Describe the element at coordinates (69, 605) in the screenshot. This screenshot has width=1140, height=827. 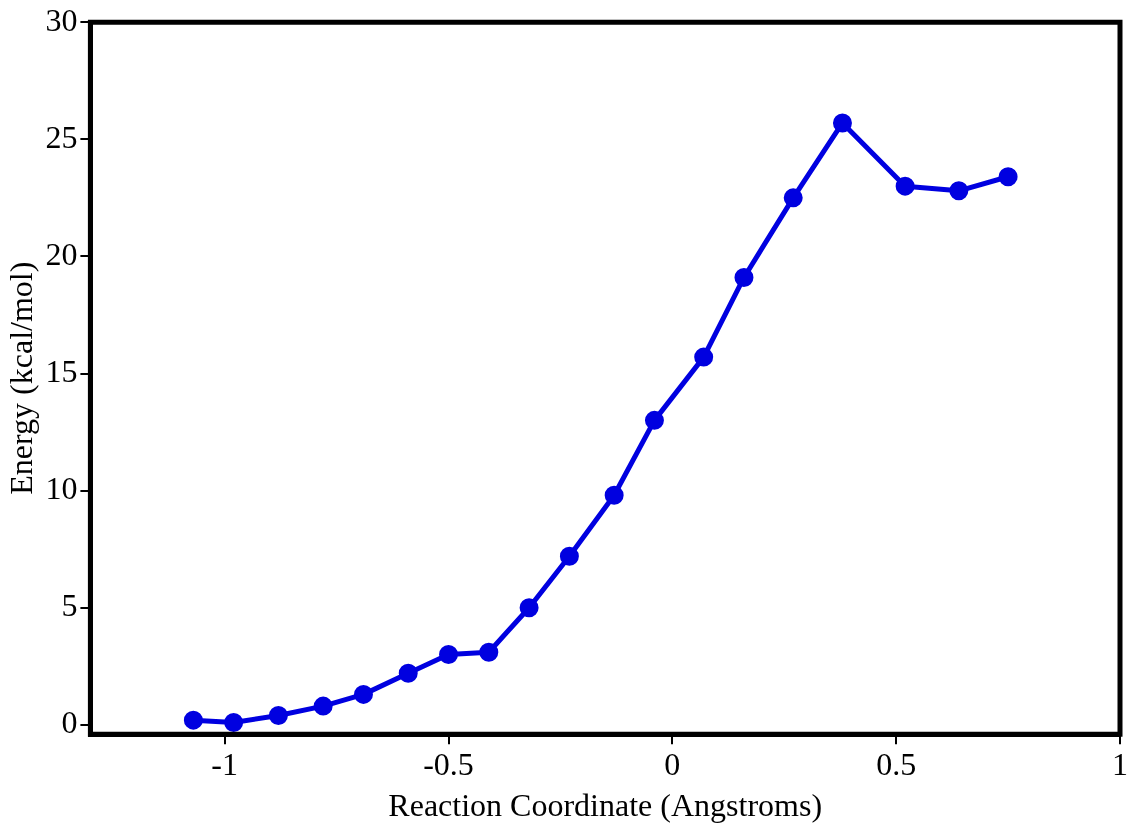
I see `y-tick-label: 5` at that location.